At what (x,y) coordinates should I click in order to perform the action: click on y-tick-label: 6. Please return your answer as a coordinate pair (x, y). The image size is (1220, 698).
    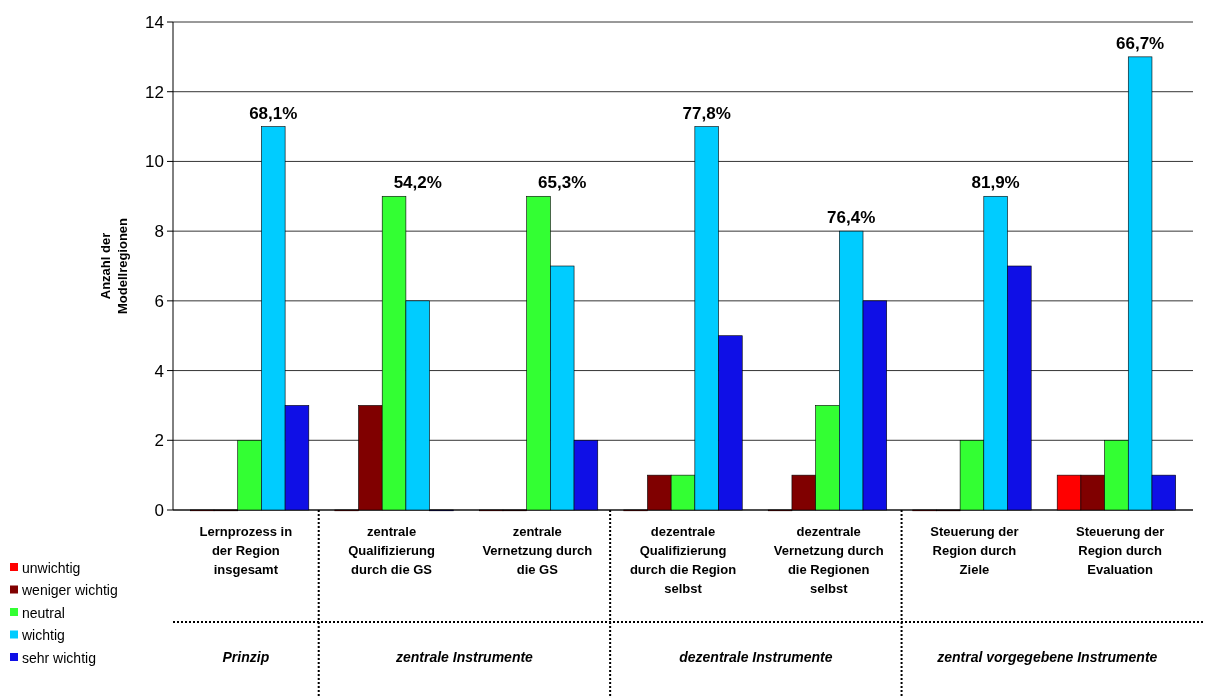
    Looking at the image, I should click on (159, 301).